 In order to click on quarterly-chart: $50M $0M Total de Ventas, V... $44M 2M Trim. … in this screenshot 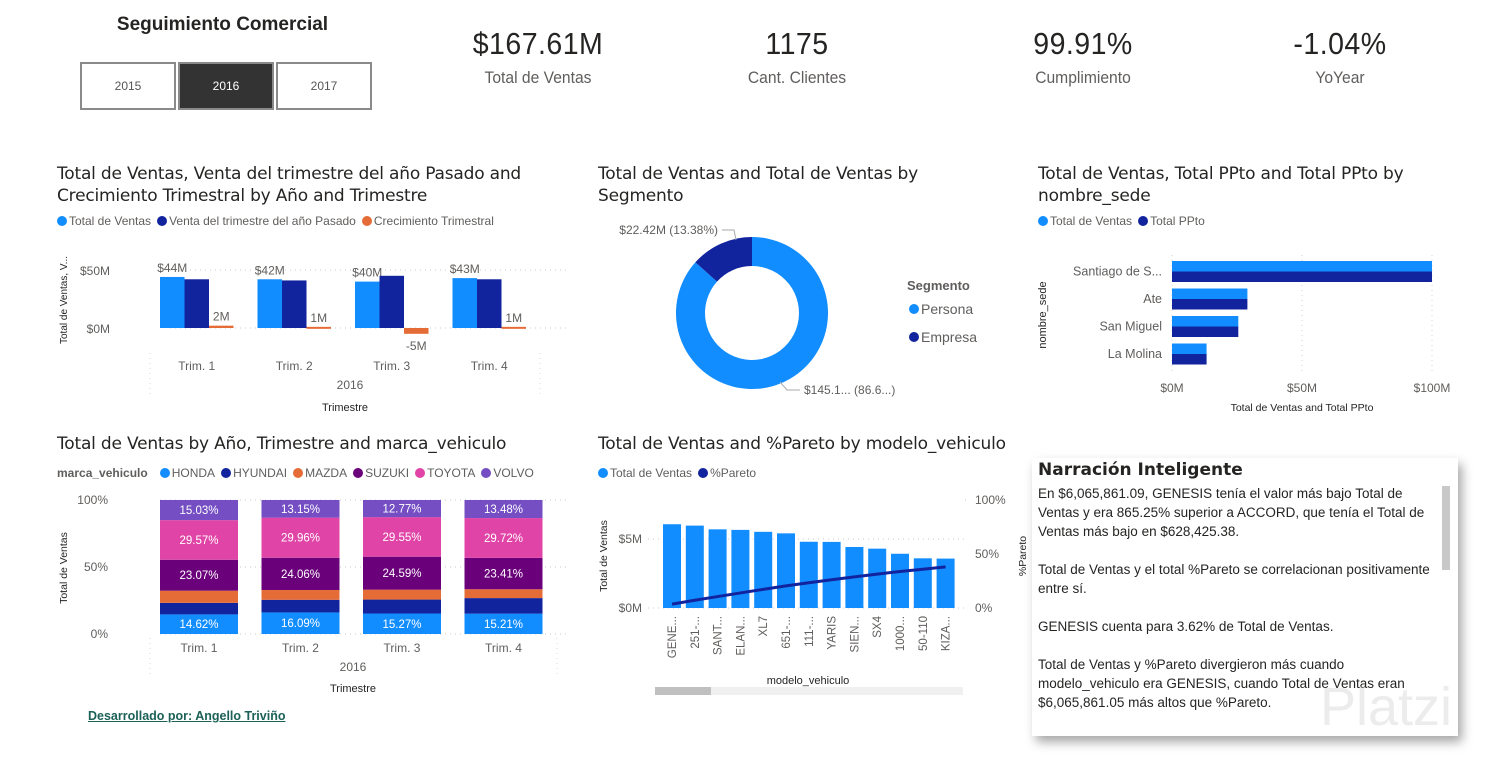, I will do `click(315, 332)`.